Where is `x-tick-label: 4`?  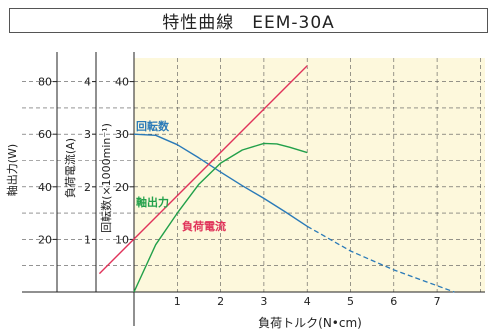
x-tick-label: 4 is located at coordinates (307, 301).